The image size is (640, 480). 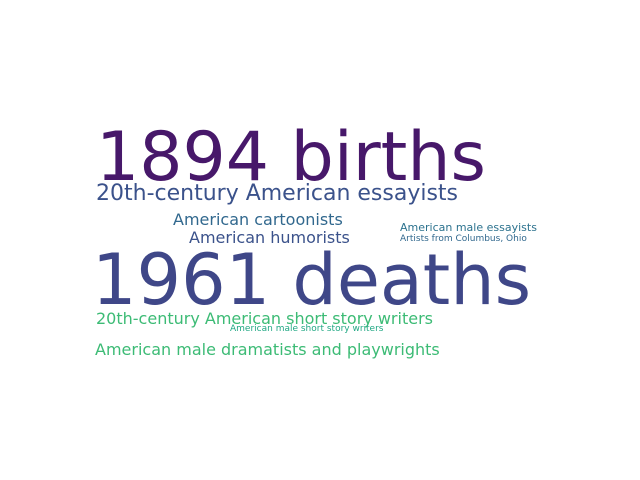 What do you see at coordinates (258, 219) in the screenshot?
I see `word-american-cartoonists: American cartoonists` at bounding box center [258, 219].